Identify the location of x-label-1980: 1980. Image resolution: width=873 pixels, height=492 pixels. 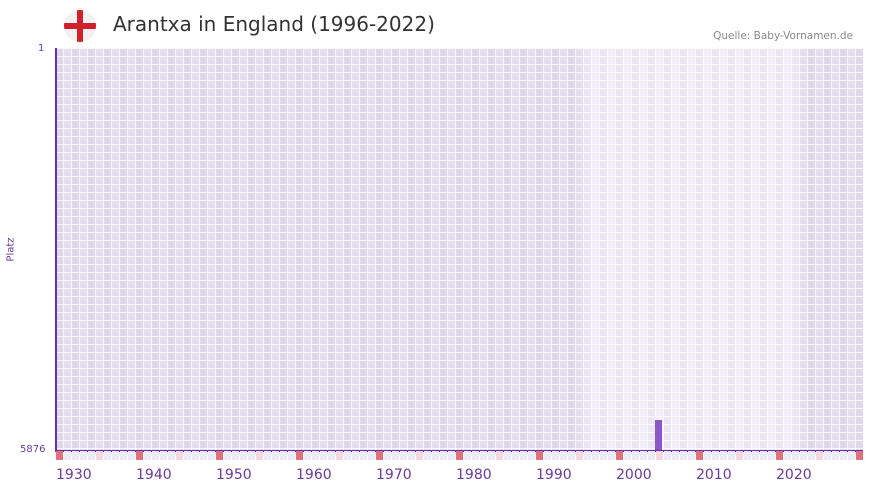
(474, 475).